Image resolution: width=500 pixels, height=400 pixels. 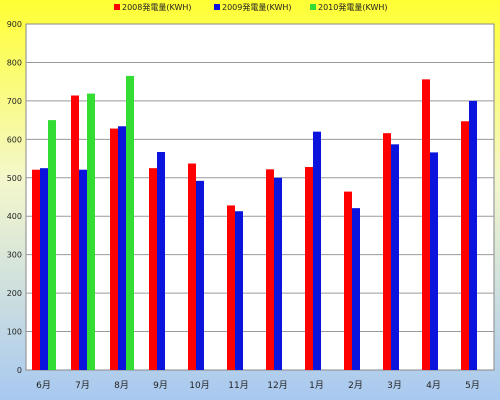 I want to click on y-tick-label: 0, so click(x=19, y=370).